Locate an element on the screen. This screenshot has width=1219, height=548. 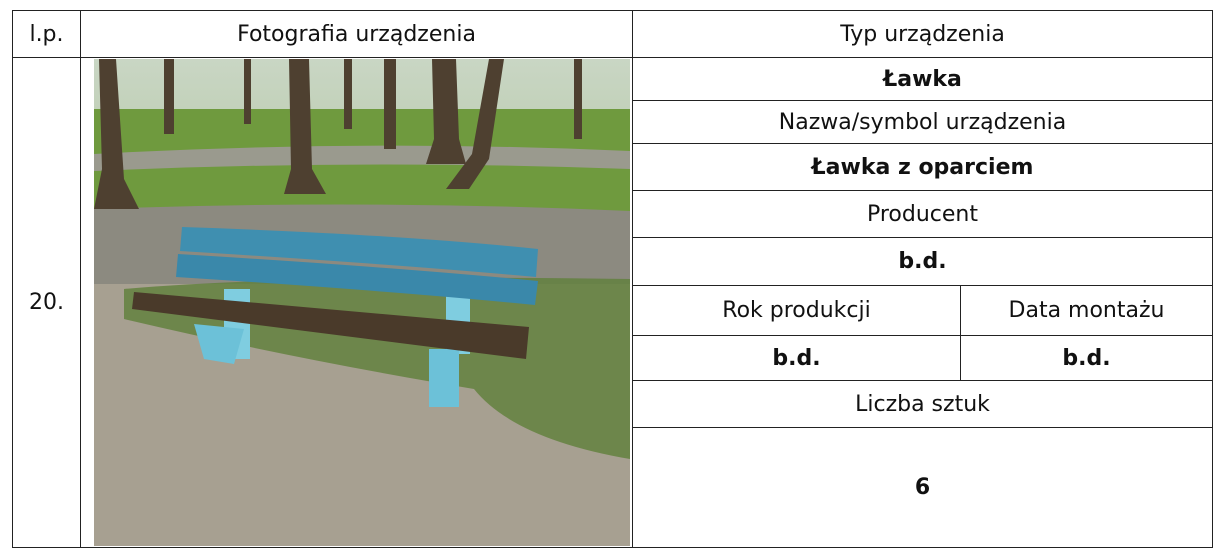
install-label: Data montażu is located at coordinates (1086, 310).